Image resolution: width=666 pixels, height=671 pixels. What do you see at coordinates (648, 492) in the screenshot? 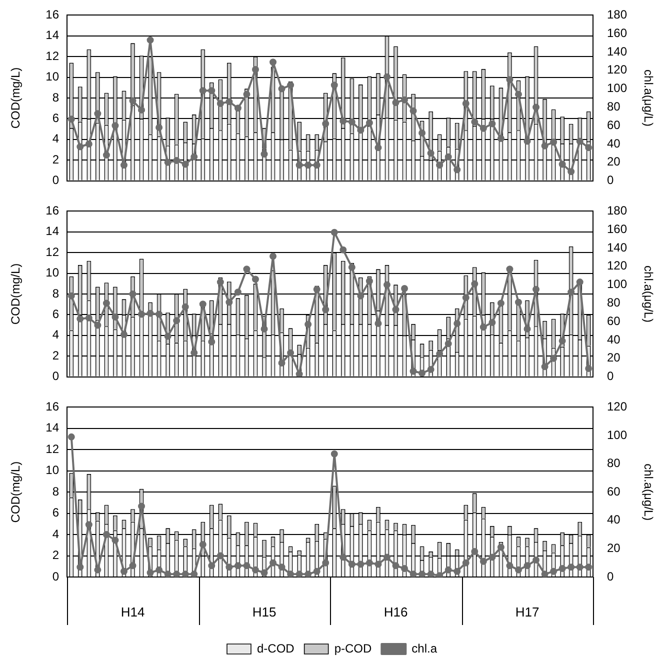
I see `y2-axis-title: chl.a(μg/L)` at bounding box center [648, 492].